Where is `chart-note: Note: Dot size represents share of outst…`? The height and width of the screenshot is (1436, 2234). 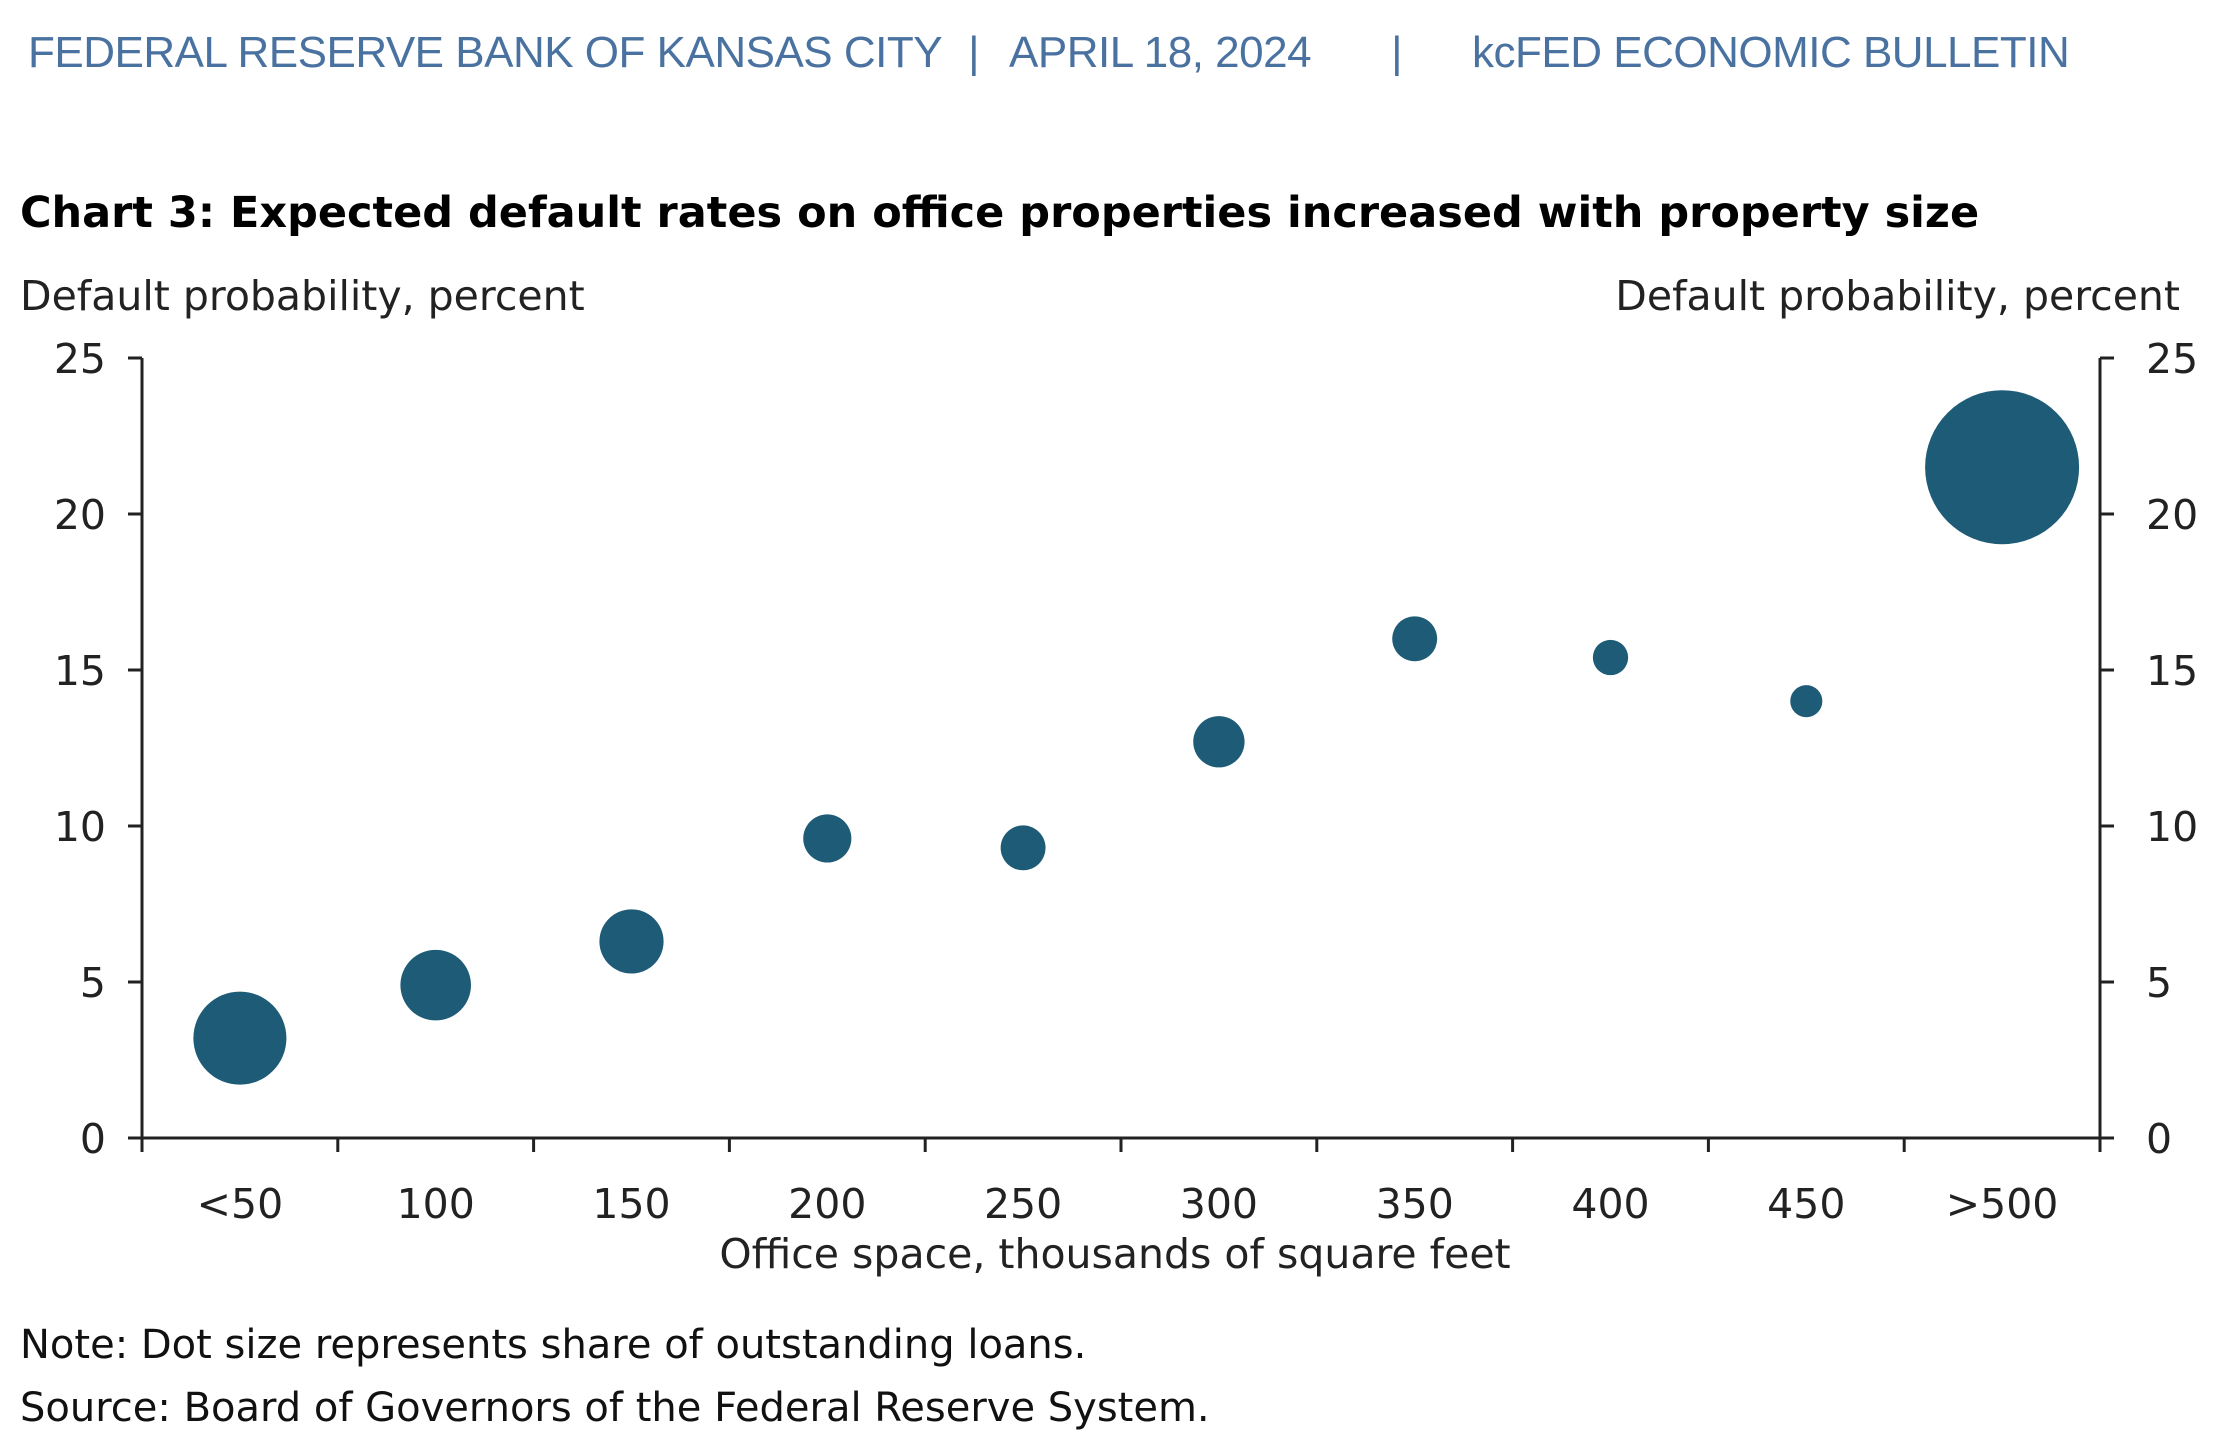
chart-note: Note: Dot size represents share of outst… is located at coordinates (553, 1345).